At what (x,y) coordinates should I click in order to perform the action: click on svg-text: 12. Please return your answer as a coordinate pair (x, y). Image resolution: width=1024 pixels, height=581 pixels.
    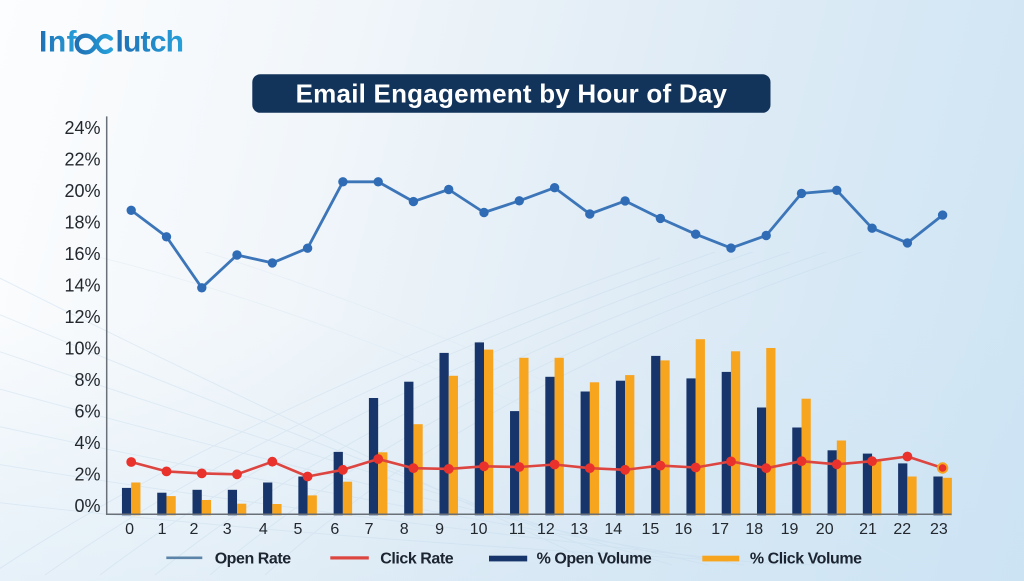
    Looking at the image, I should click on (546, 529).